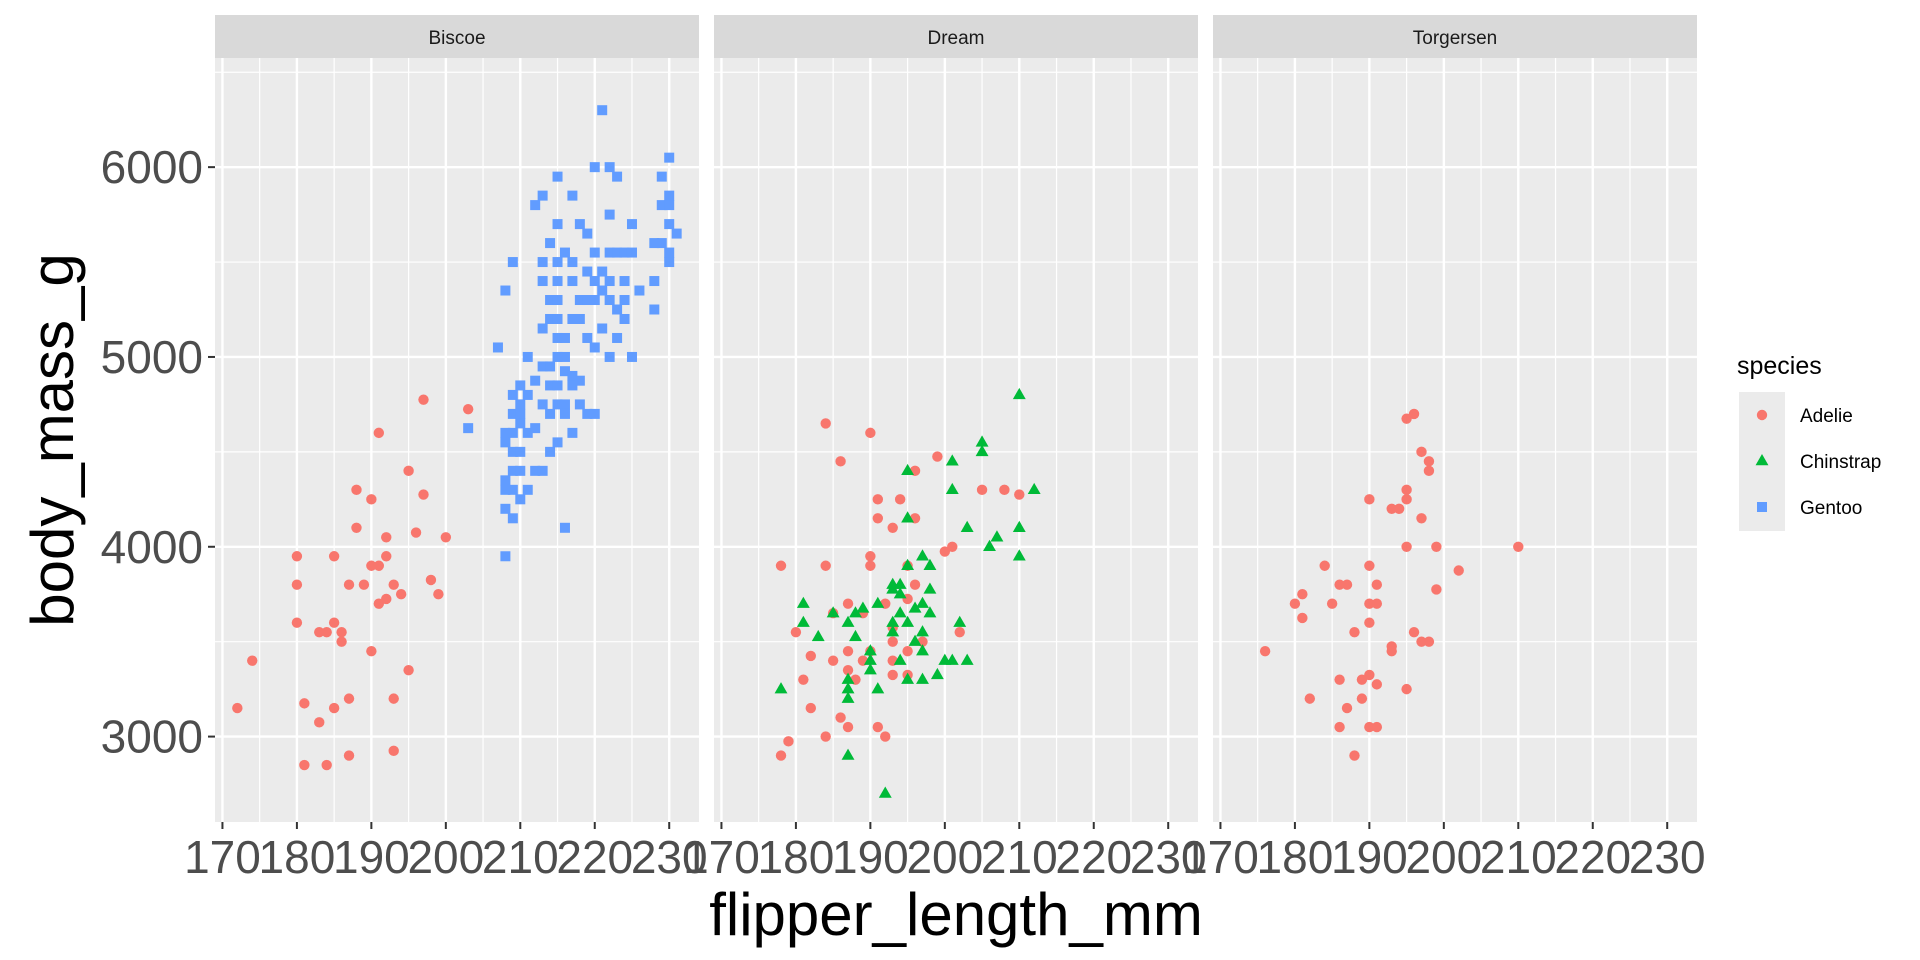  What do you see at coordinates (796, 857) in the screenshot?
I see `x-tick-label-dream: 180` at bounding box center [796, 857].